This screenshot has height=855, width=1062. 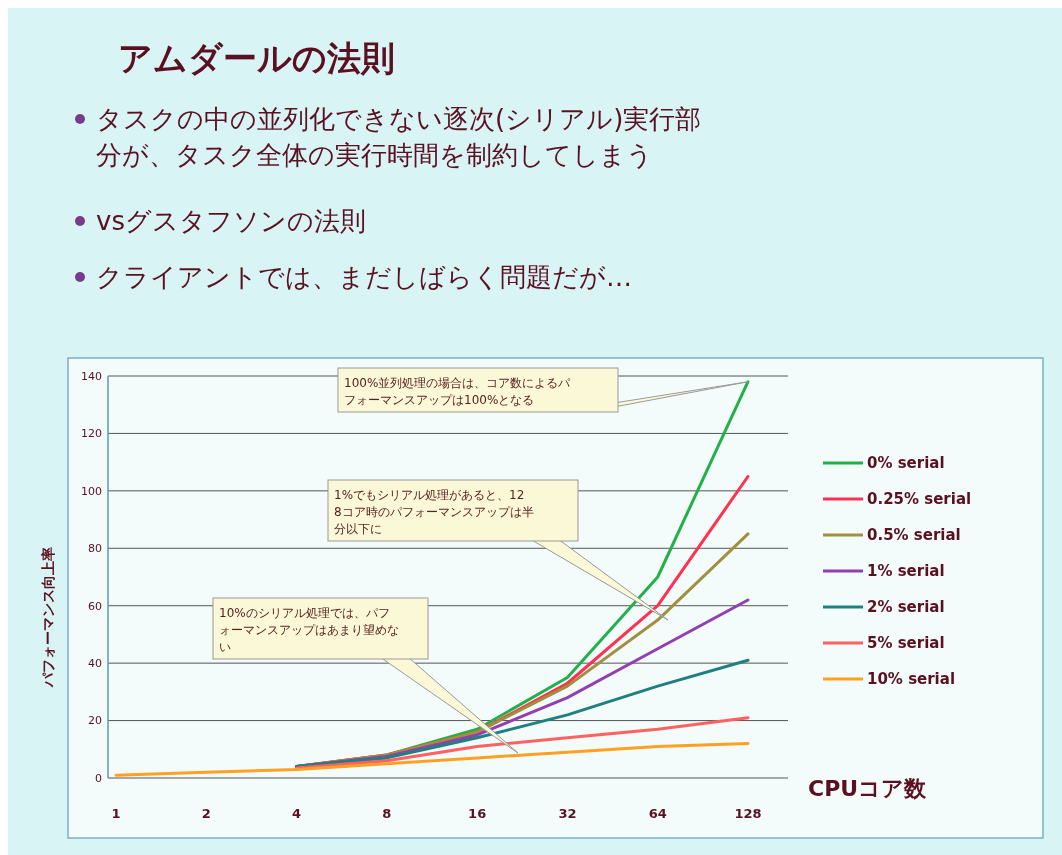 I want to click on y-tick-label: 120, so click(x=91, y=434).